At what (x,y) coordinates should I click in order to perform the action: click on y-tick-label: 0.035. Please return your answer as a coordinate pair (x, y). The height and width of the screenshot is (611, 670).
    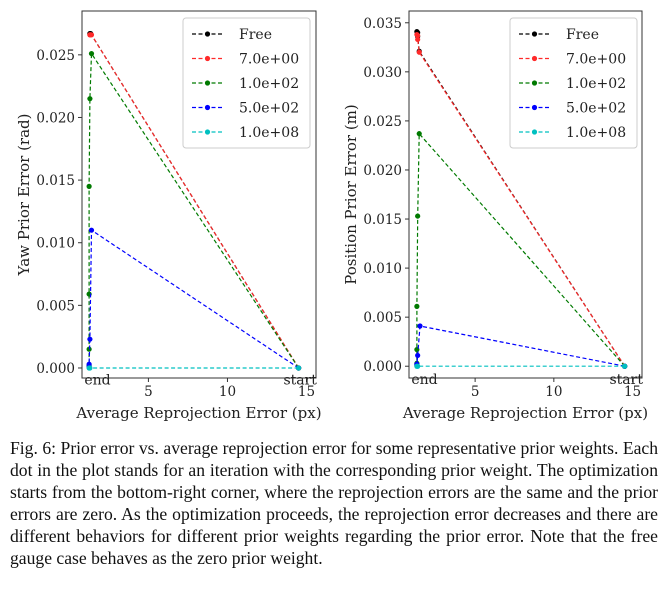
    Looking at the image, I should click on (382, 24).